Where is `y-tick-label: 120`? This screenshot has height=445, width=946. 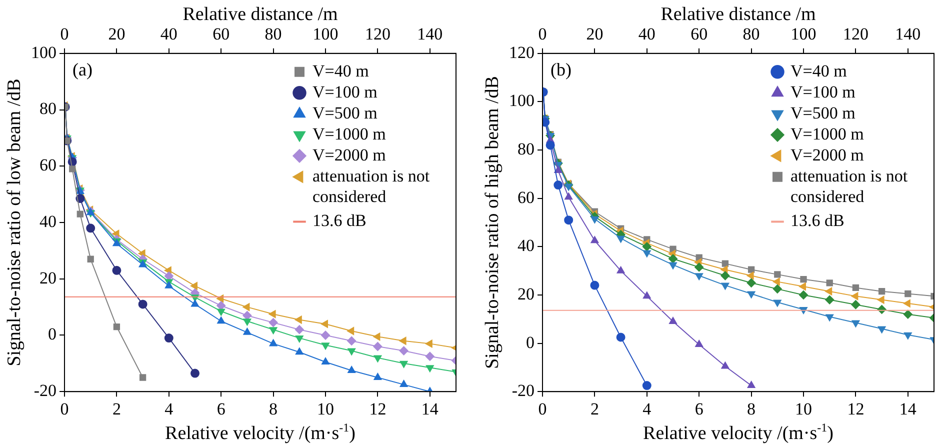 y-tick-label: 120 is located at coordinates (521, 52).